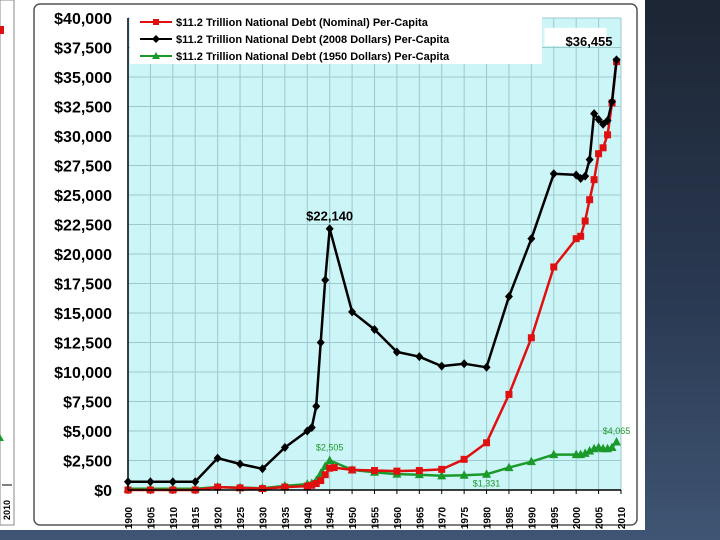 The image size is (720, 540). What do you see at coordinates (83, 226) in the screenshot?
I see `y-tick-label: $22,500` at bounding box center [83, 226].